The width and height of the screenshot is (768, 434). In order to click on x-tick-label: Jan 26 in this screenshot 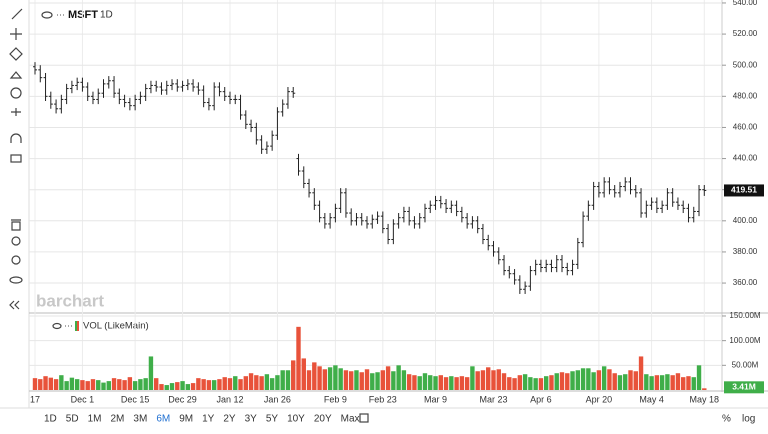, I will do `click(277, 399)`.